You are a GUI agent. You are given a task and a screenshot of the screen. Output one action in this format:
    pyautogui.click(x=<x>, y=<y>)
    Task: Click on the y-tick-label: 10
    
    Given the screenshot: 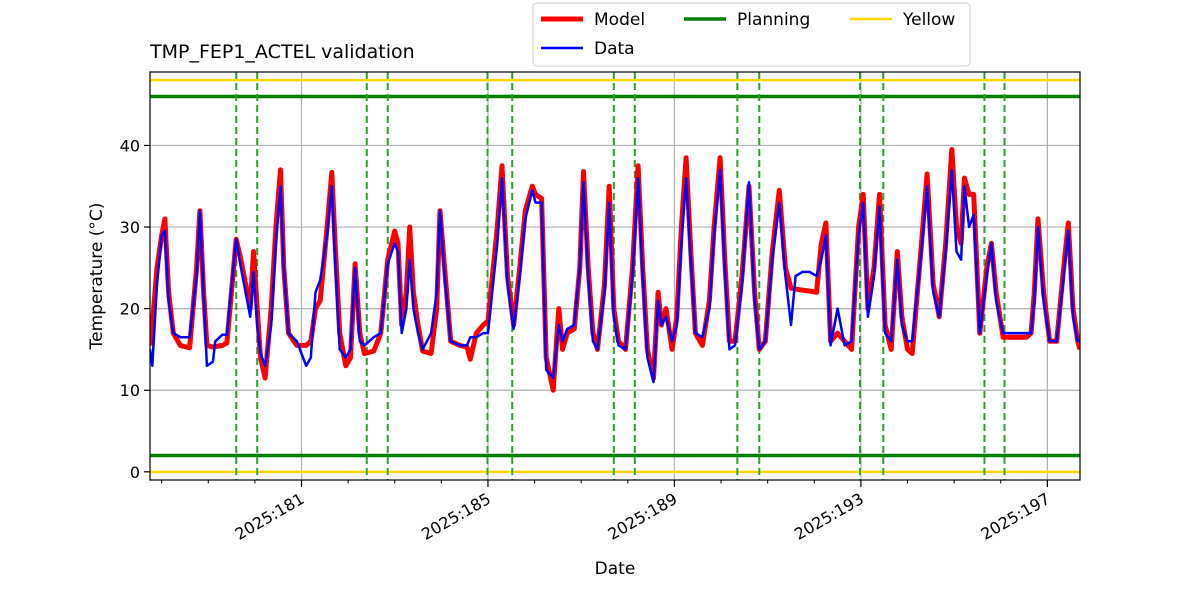 What is the action you would take?
    pyautogui.click(x=130, y=390)
    